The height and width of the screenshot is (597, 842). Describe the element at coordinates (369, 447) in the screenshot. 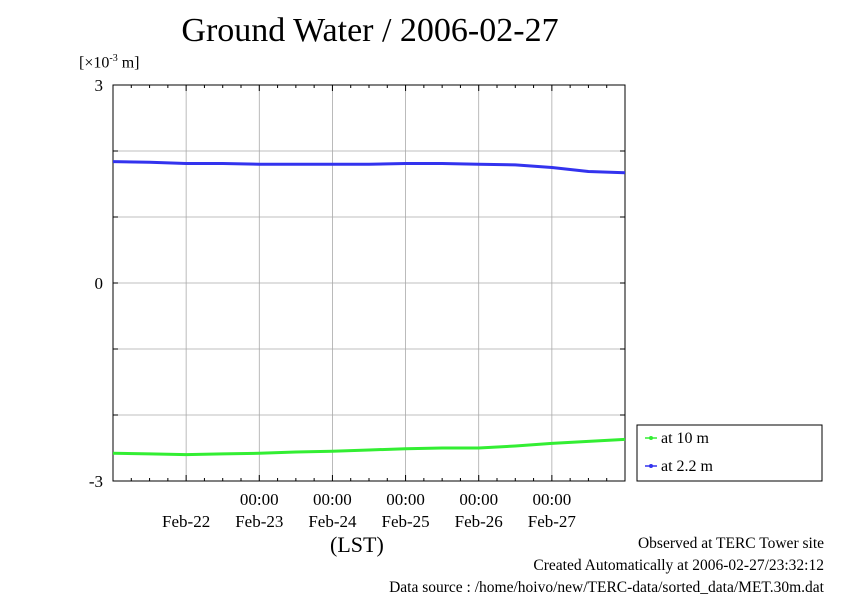

I see `series-line-at-10-m` at that location.